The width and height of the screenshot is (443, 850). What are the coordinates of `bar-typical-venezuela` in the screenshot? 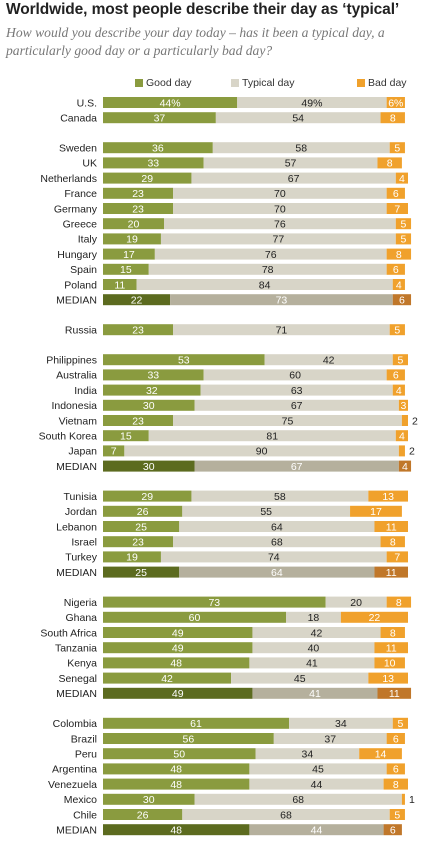 It's located at (316, 784).